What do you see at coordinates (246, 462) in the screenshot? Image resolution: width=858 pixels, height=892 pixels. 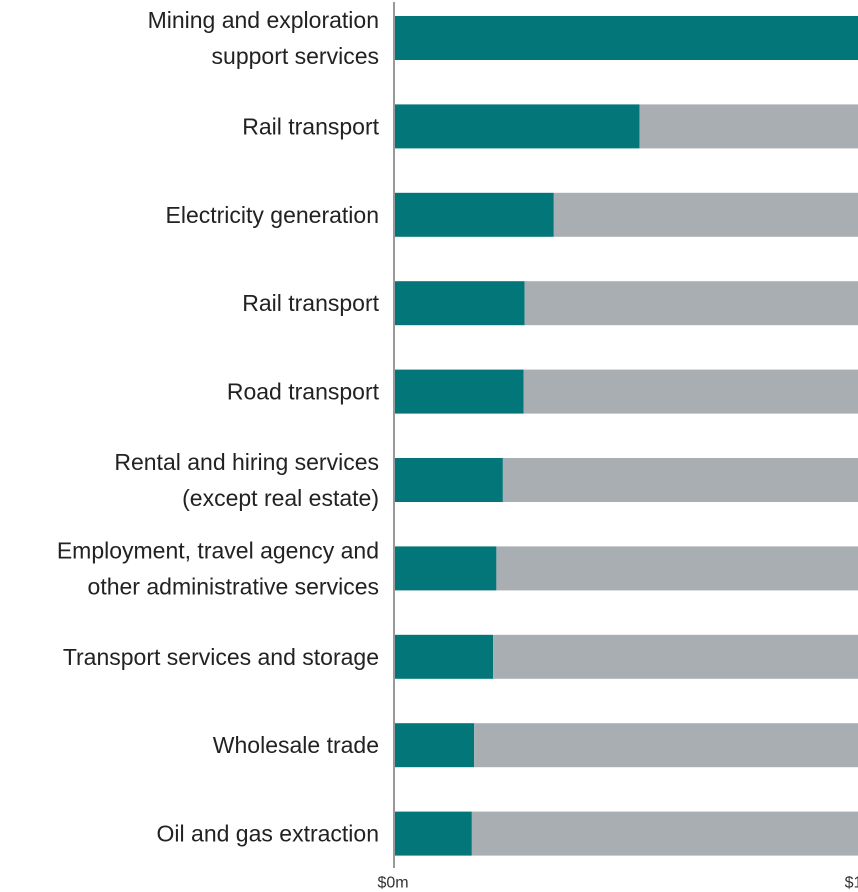 I see `category-label-6-line-1: Rental and hiring services` at bounding box center [246, 462].